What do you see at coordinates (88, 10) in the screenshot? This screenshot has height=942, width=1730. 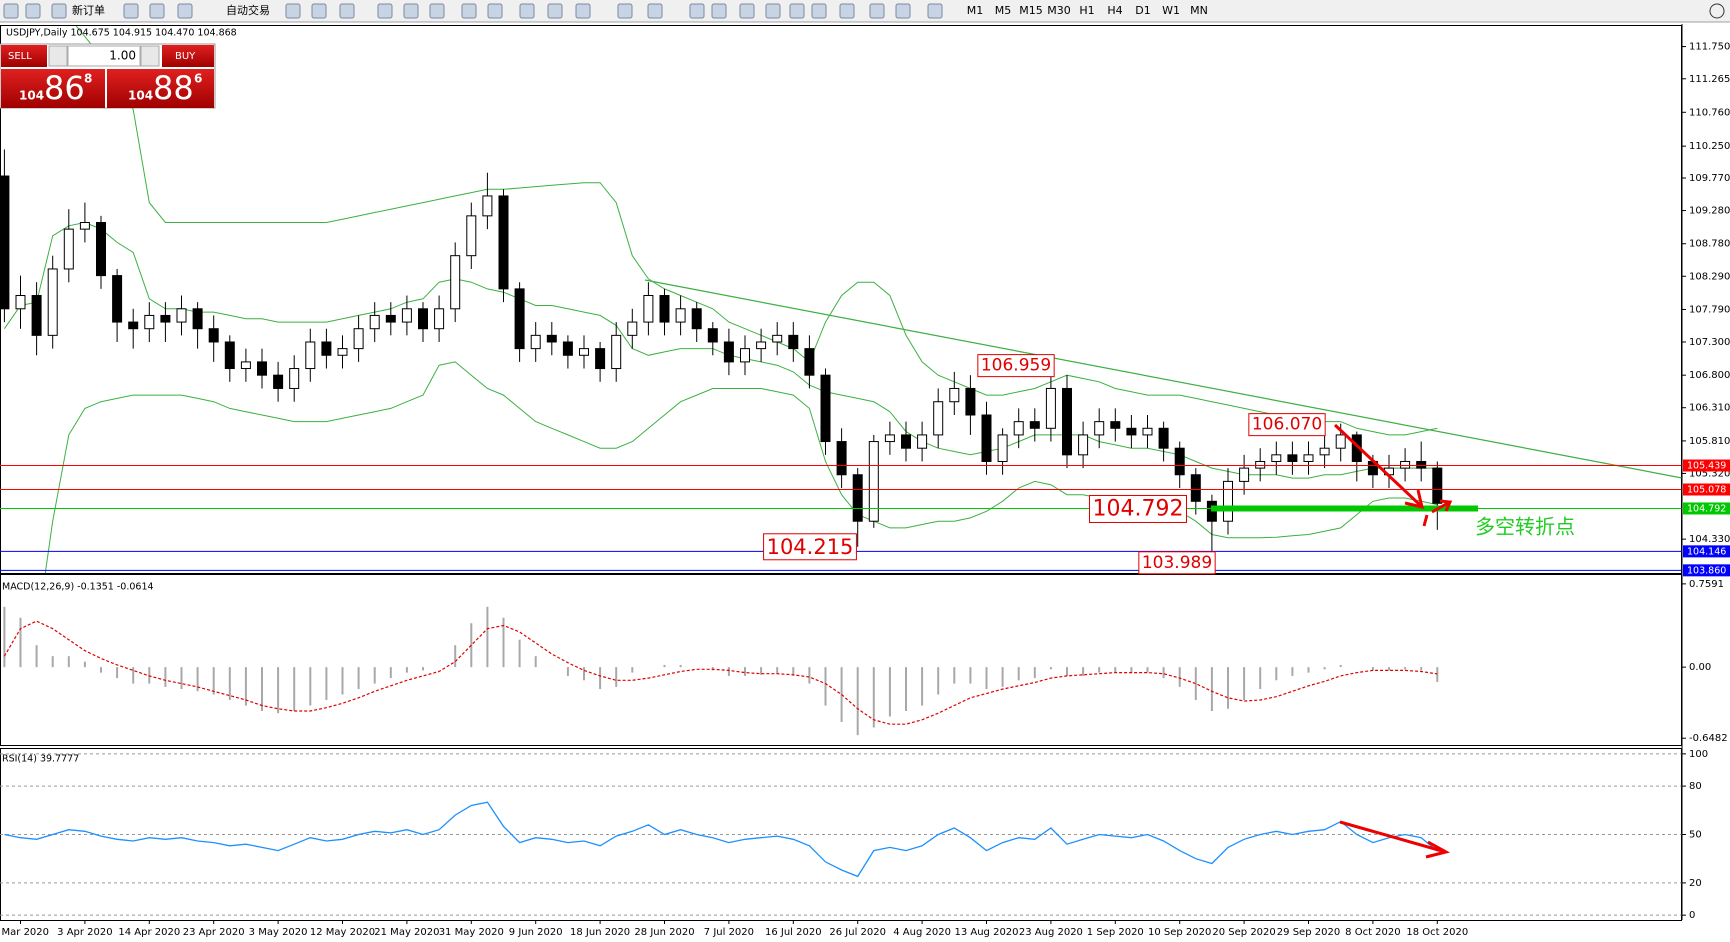 I see `new-order-button: 新订单` at bounding box center [88, 10].